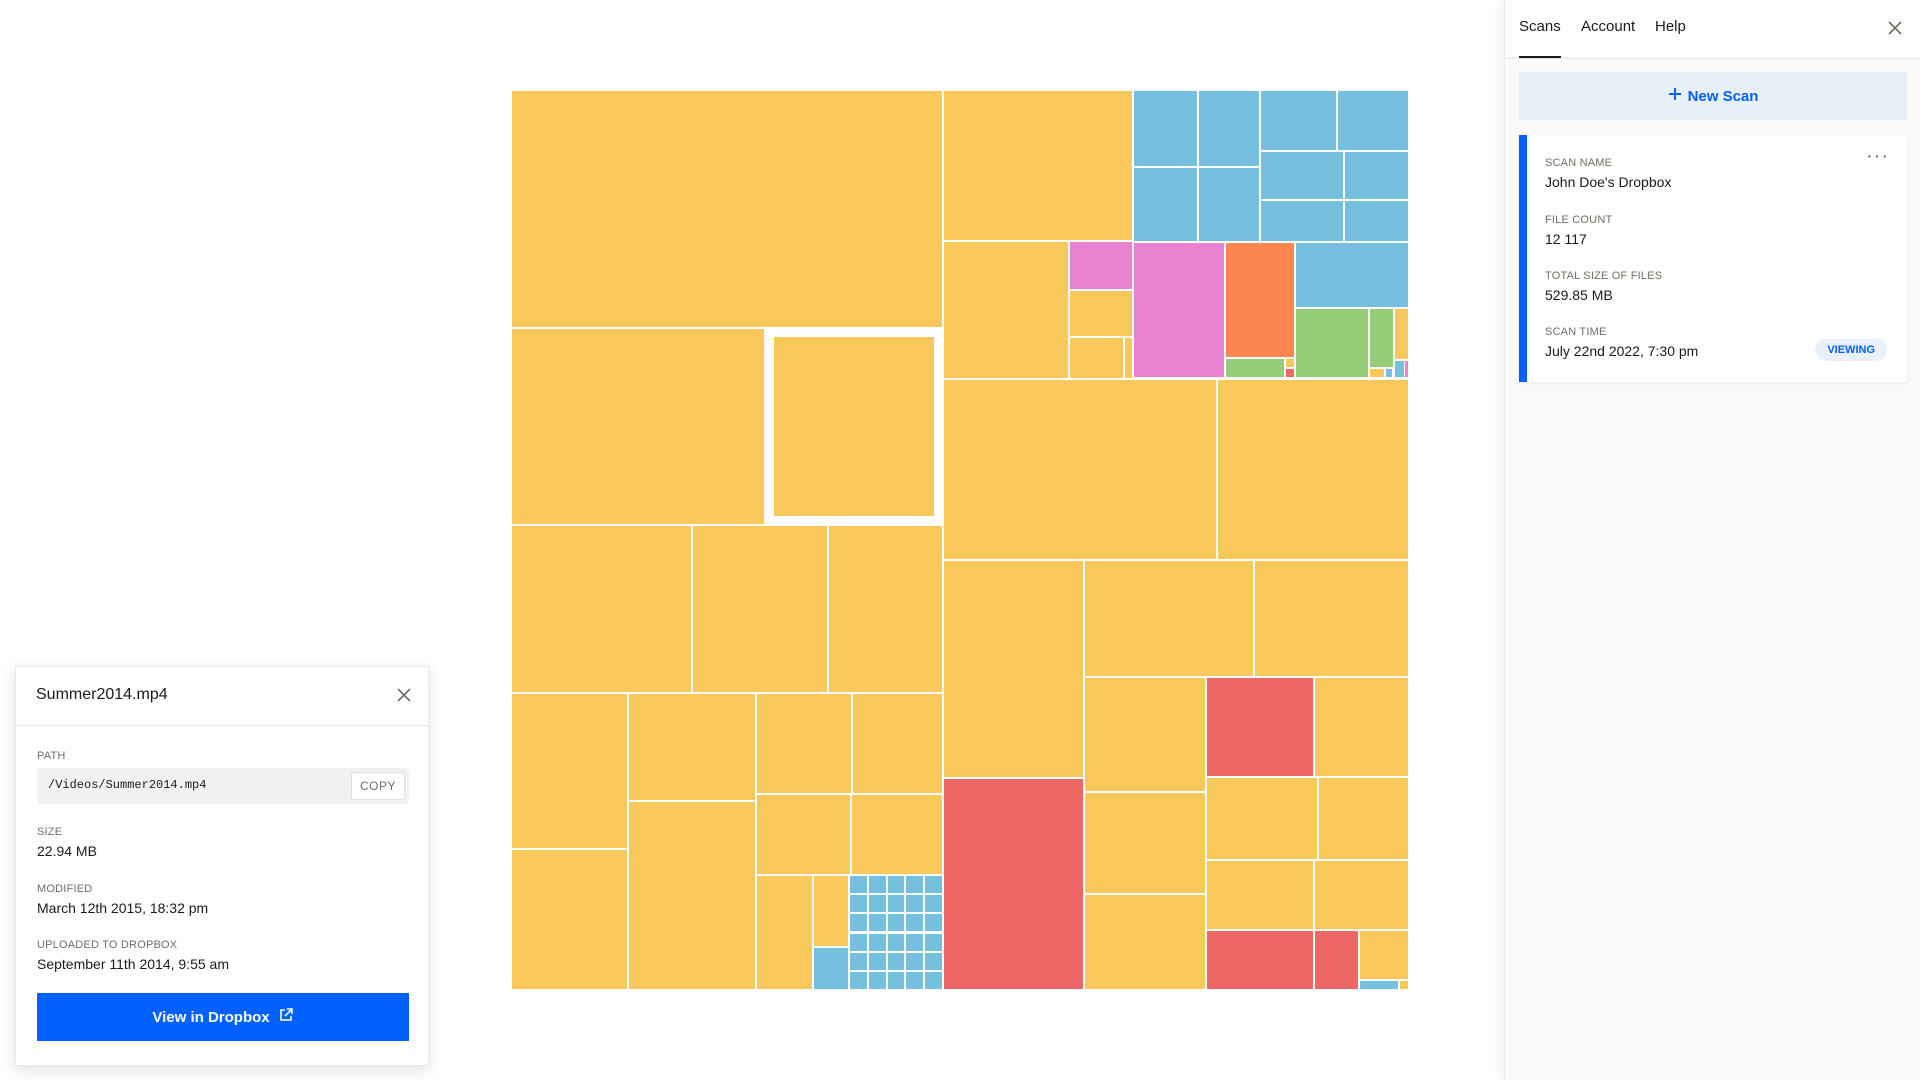 Image resolution: width=1920 pixels, height=1080 pixels. What do you see at coordinates (1877, 156) in the screenshot?
I see `more-horizontal-icon: ···` at bounding box center [1877, 156].